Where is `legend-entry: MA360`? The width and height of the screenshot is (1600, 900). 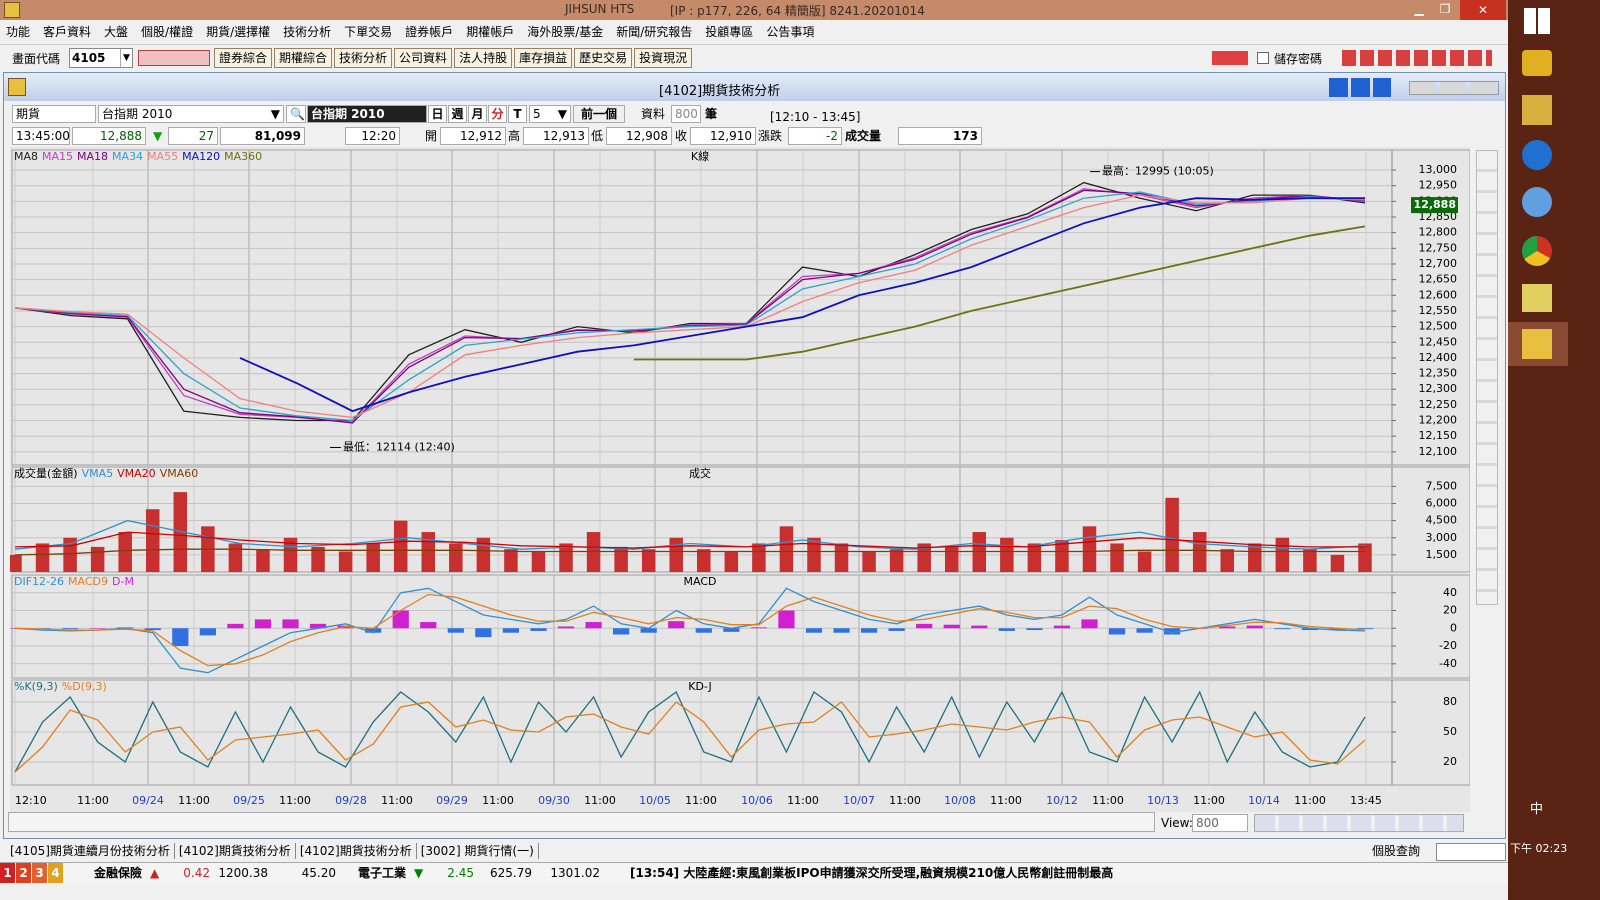
legend-entry: MA360 is located at coordinates (243, 156).